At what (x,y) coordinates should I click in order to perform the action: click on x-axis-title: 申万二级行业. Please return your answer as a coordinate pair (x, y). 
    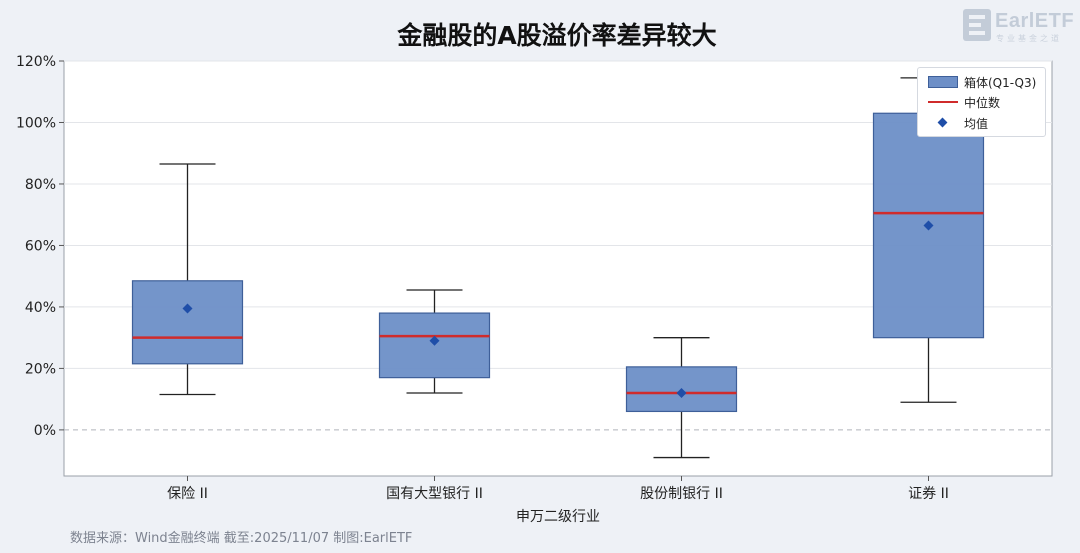
    Looking at the image, I should click on (558, 517).